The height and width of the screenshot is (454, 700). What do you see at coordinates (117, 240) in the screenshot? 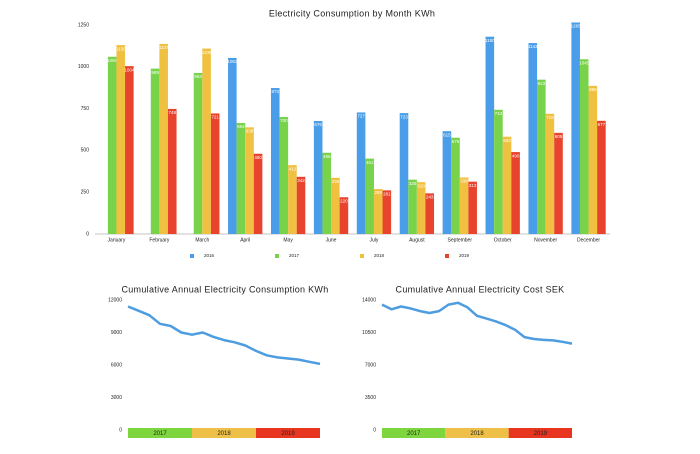
I see `x-tick-label: January` at bounding box center [117, 240].